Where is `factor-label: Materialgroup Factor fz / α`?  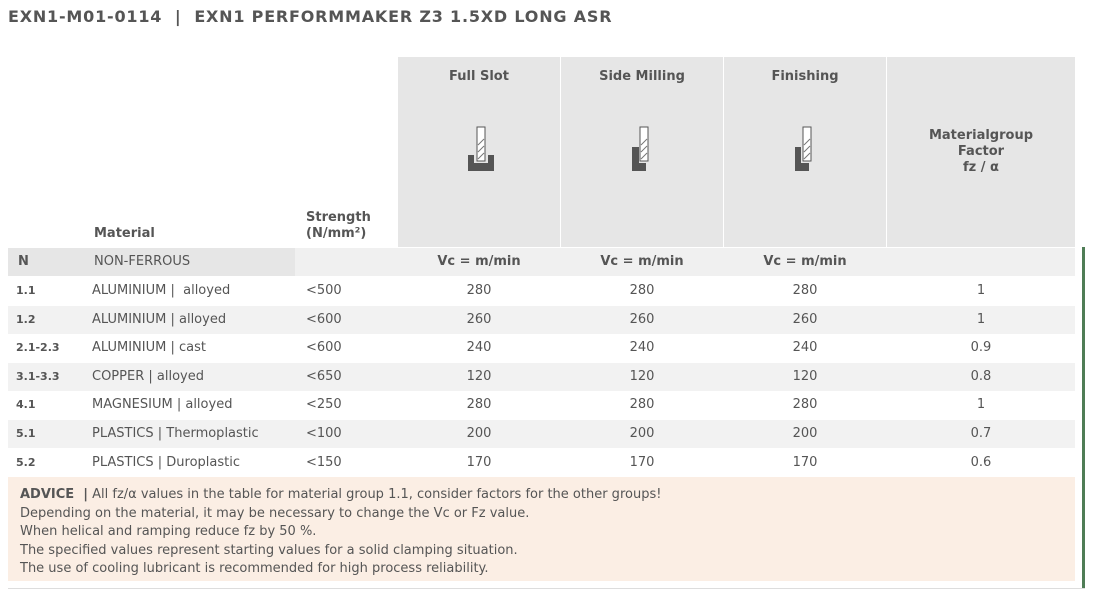 factor-label: Materialgroup Factor fz / α is located at coordinates (981, 152).